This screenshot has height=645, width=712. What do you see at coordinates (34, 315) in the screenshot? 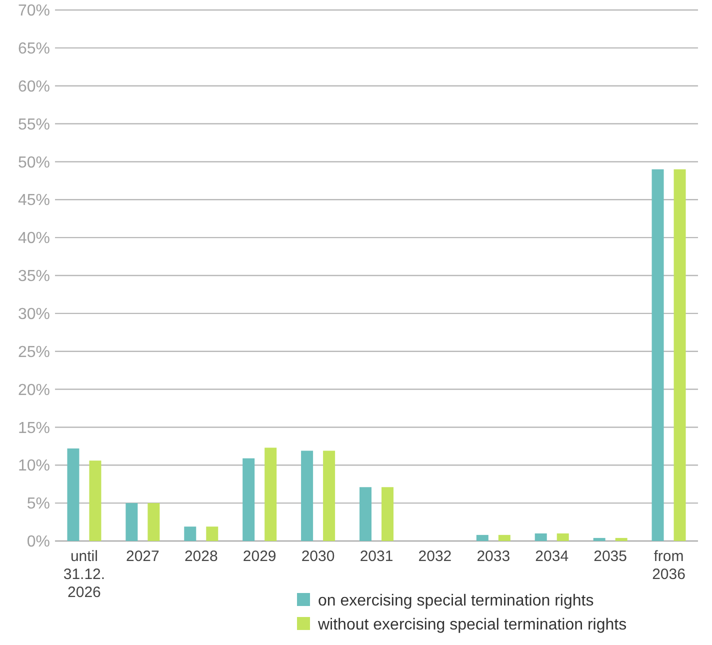
I see `y-tick-label: 30%` at bounding box center [34, 315].